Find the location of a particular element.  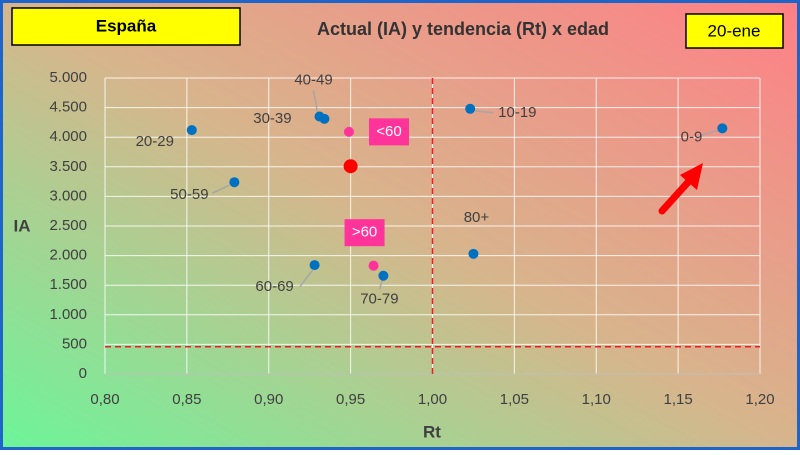

point-label: <60 is located at coordinates (388, 131).